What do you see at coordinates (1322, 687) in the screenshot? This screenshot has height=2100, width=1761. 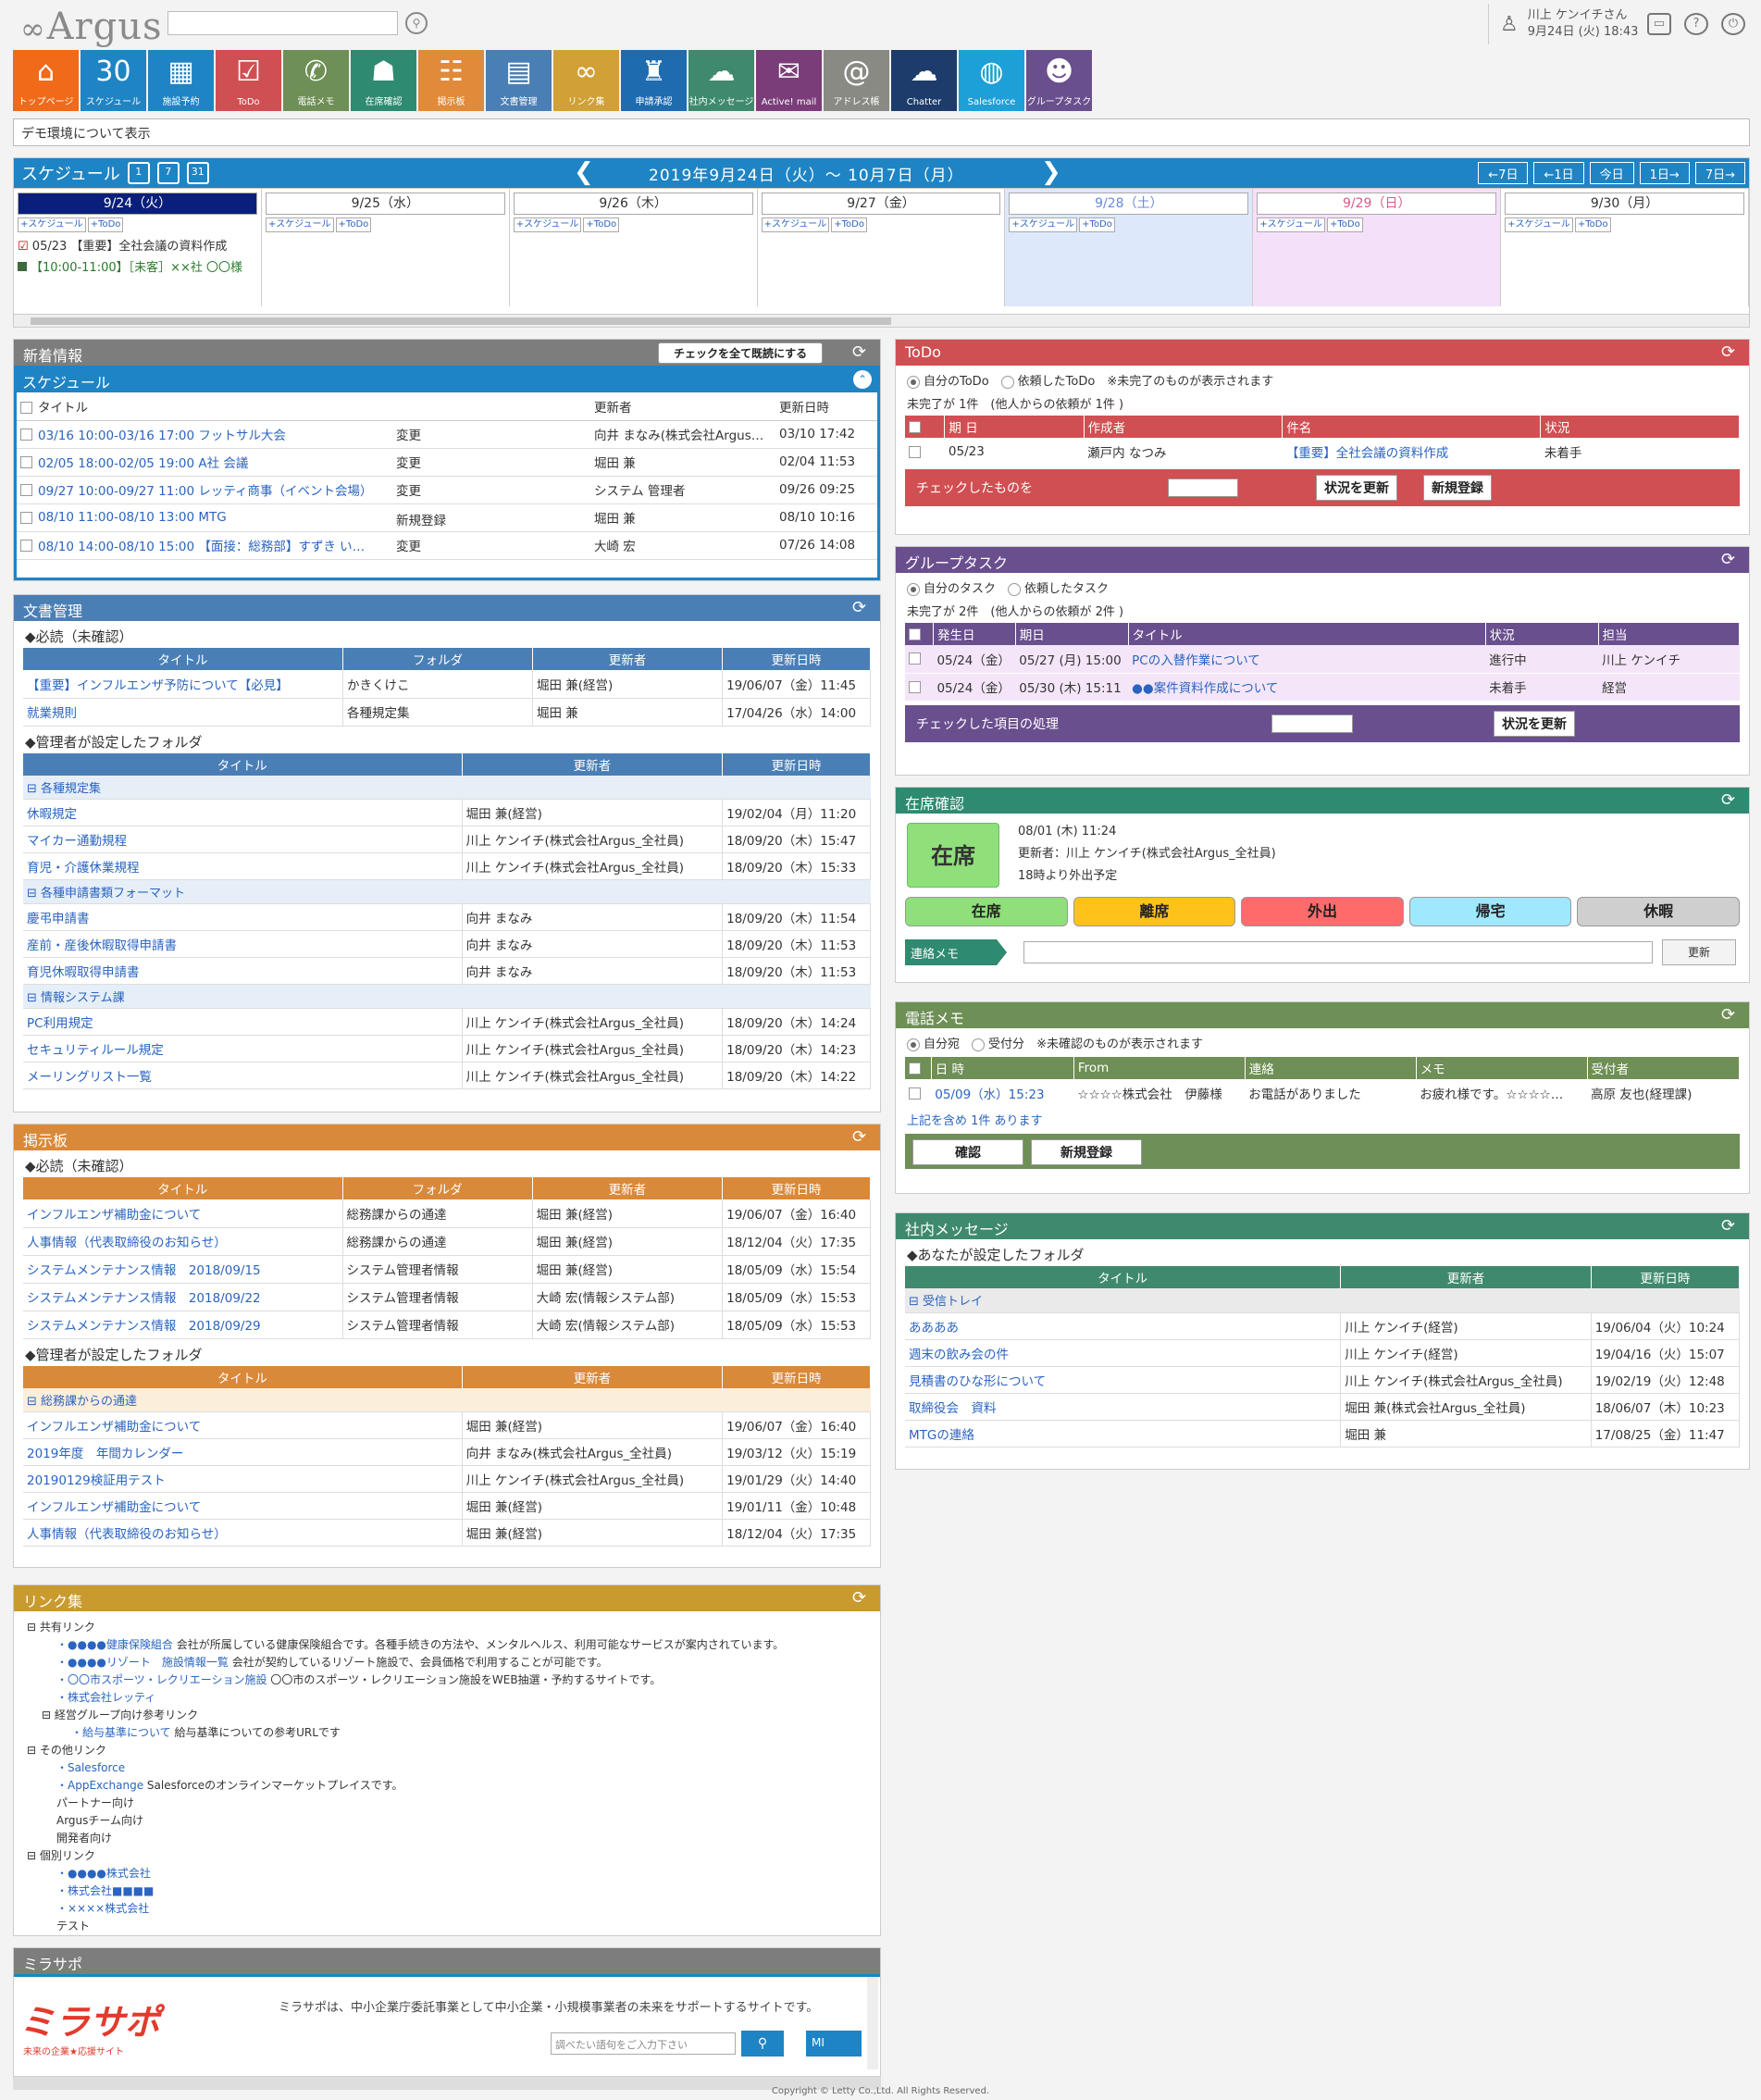 I see `group-task-row: 05/24（金） 05/30 (木) 15:11 ●●案件資料作成について 未着手 経営` at bounding box center [1322, 687].